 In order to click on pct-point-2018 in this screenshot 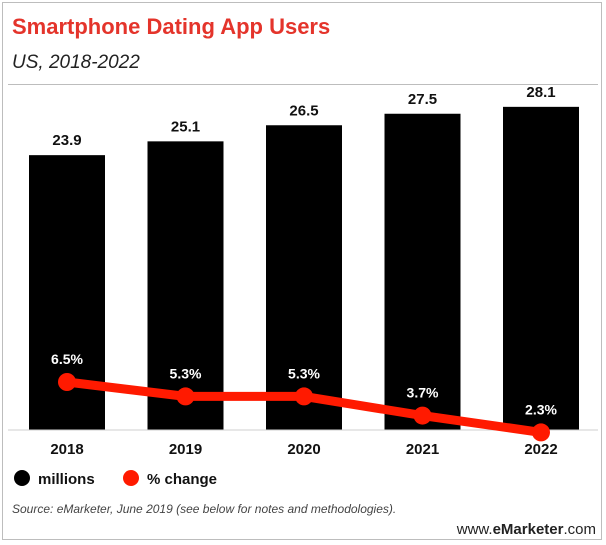, I will do `click(67, 382)`.